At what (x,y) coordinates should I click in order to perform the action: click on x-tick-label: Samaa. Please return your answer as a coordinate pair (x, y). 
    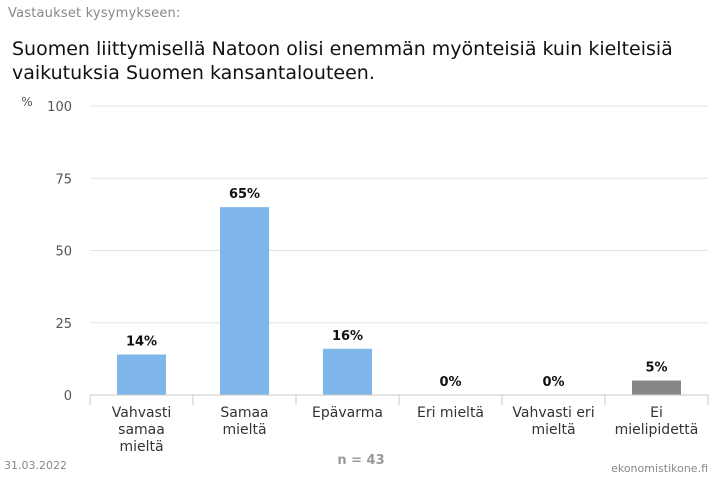
    Looking at the image, I should click on (244, 413).